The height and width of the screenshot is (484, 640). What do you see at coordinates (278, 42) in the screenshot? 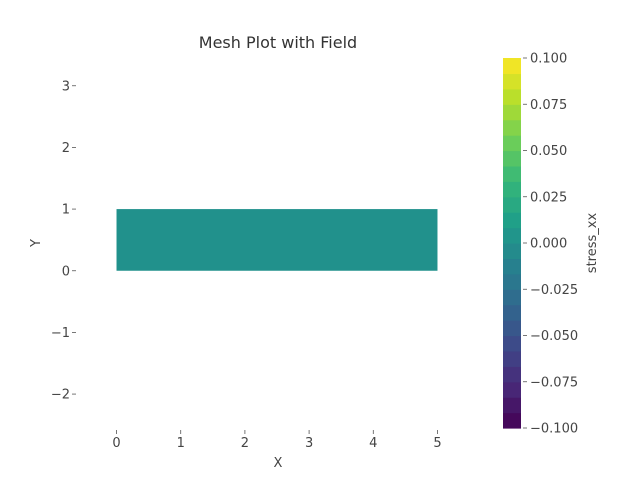
I see `chart-title: Mesh Plot with Field` at bounding box center [278, 42].